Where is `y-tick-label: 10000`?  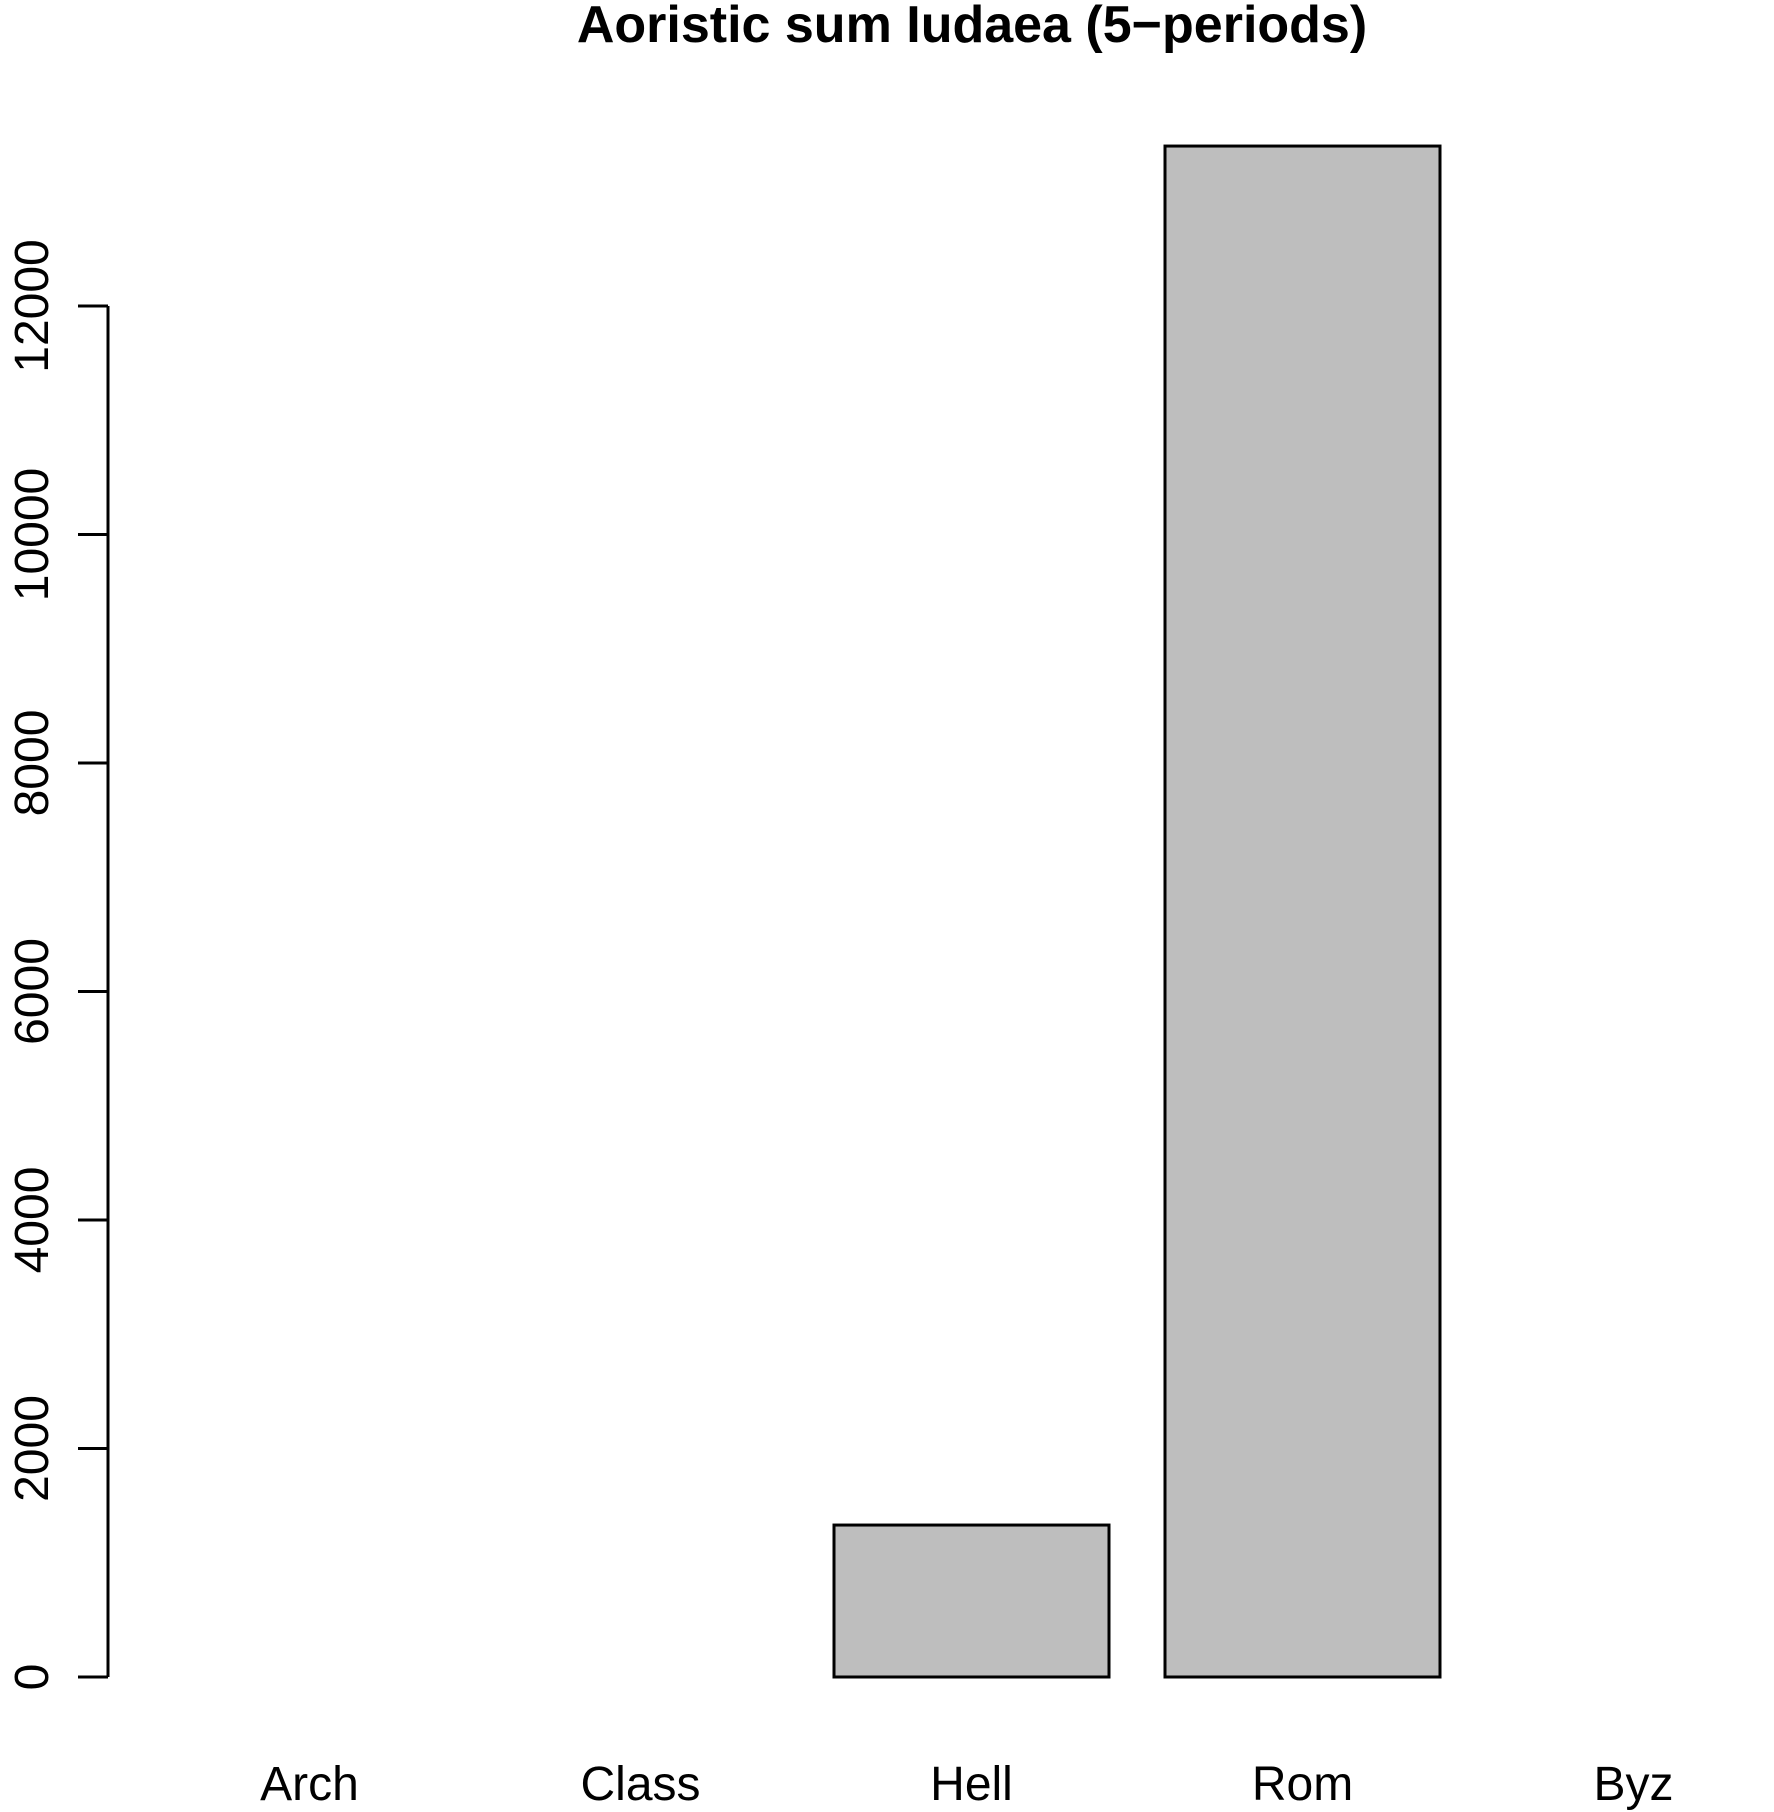 y-tick-label: 10000 is located at coordinates (32, 534).